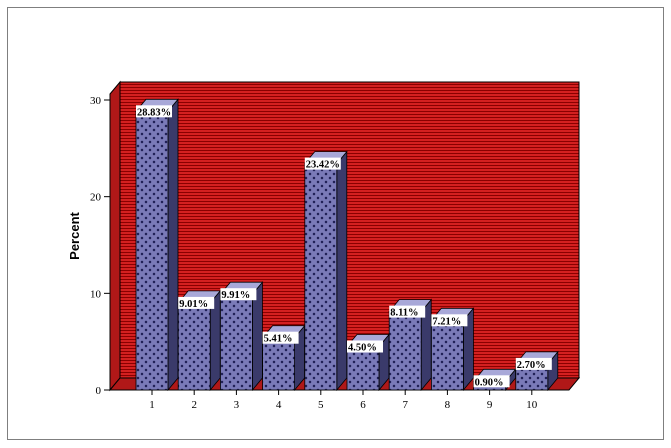 This screenshot has height=448, width=671. I want to click on x-tick-label: 8, so click(448, 405).